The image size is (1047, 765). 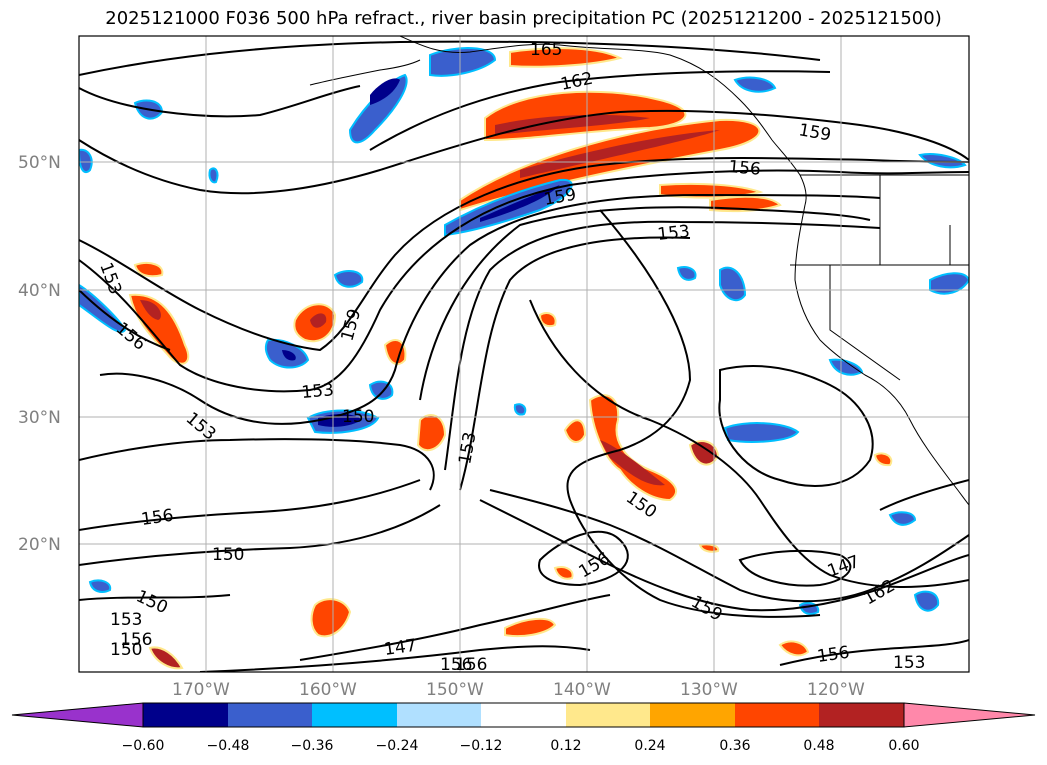 I want to click on lat-label-40: 40°N, so click(x=39, y=291).